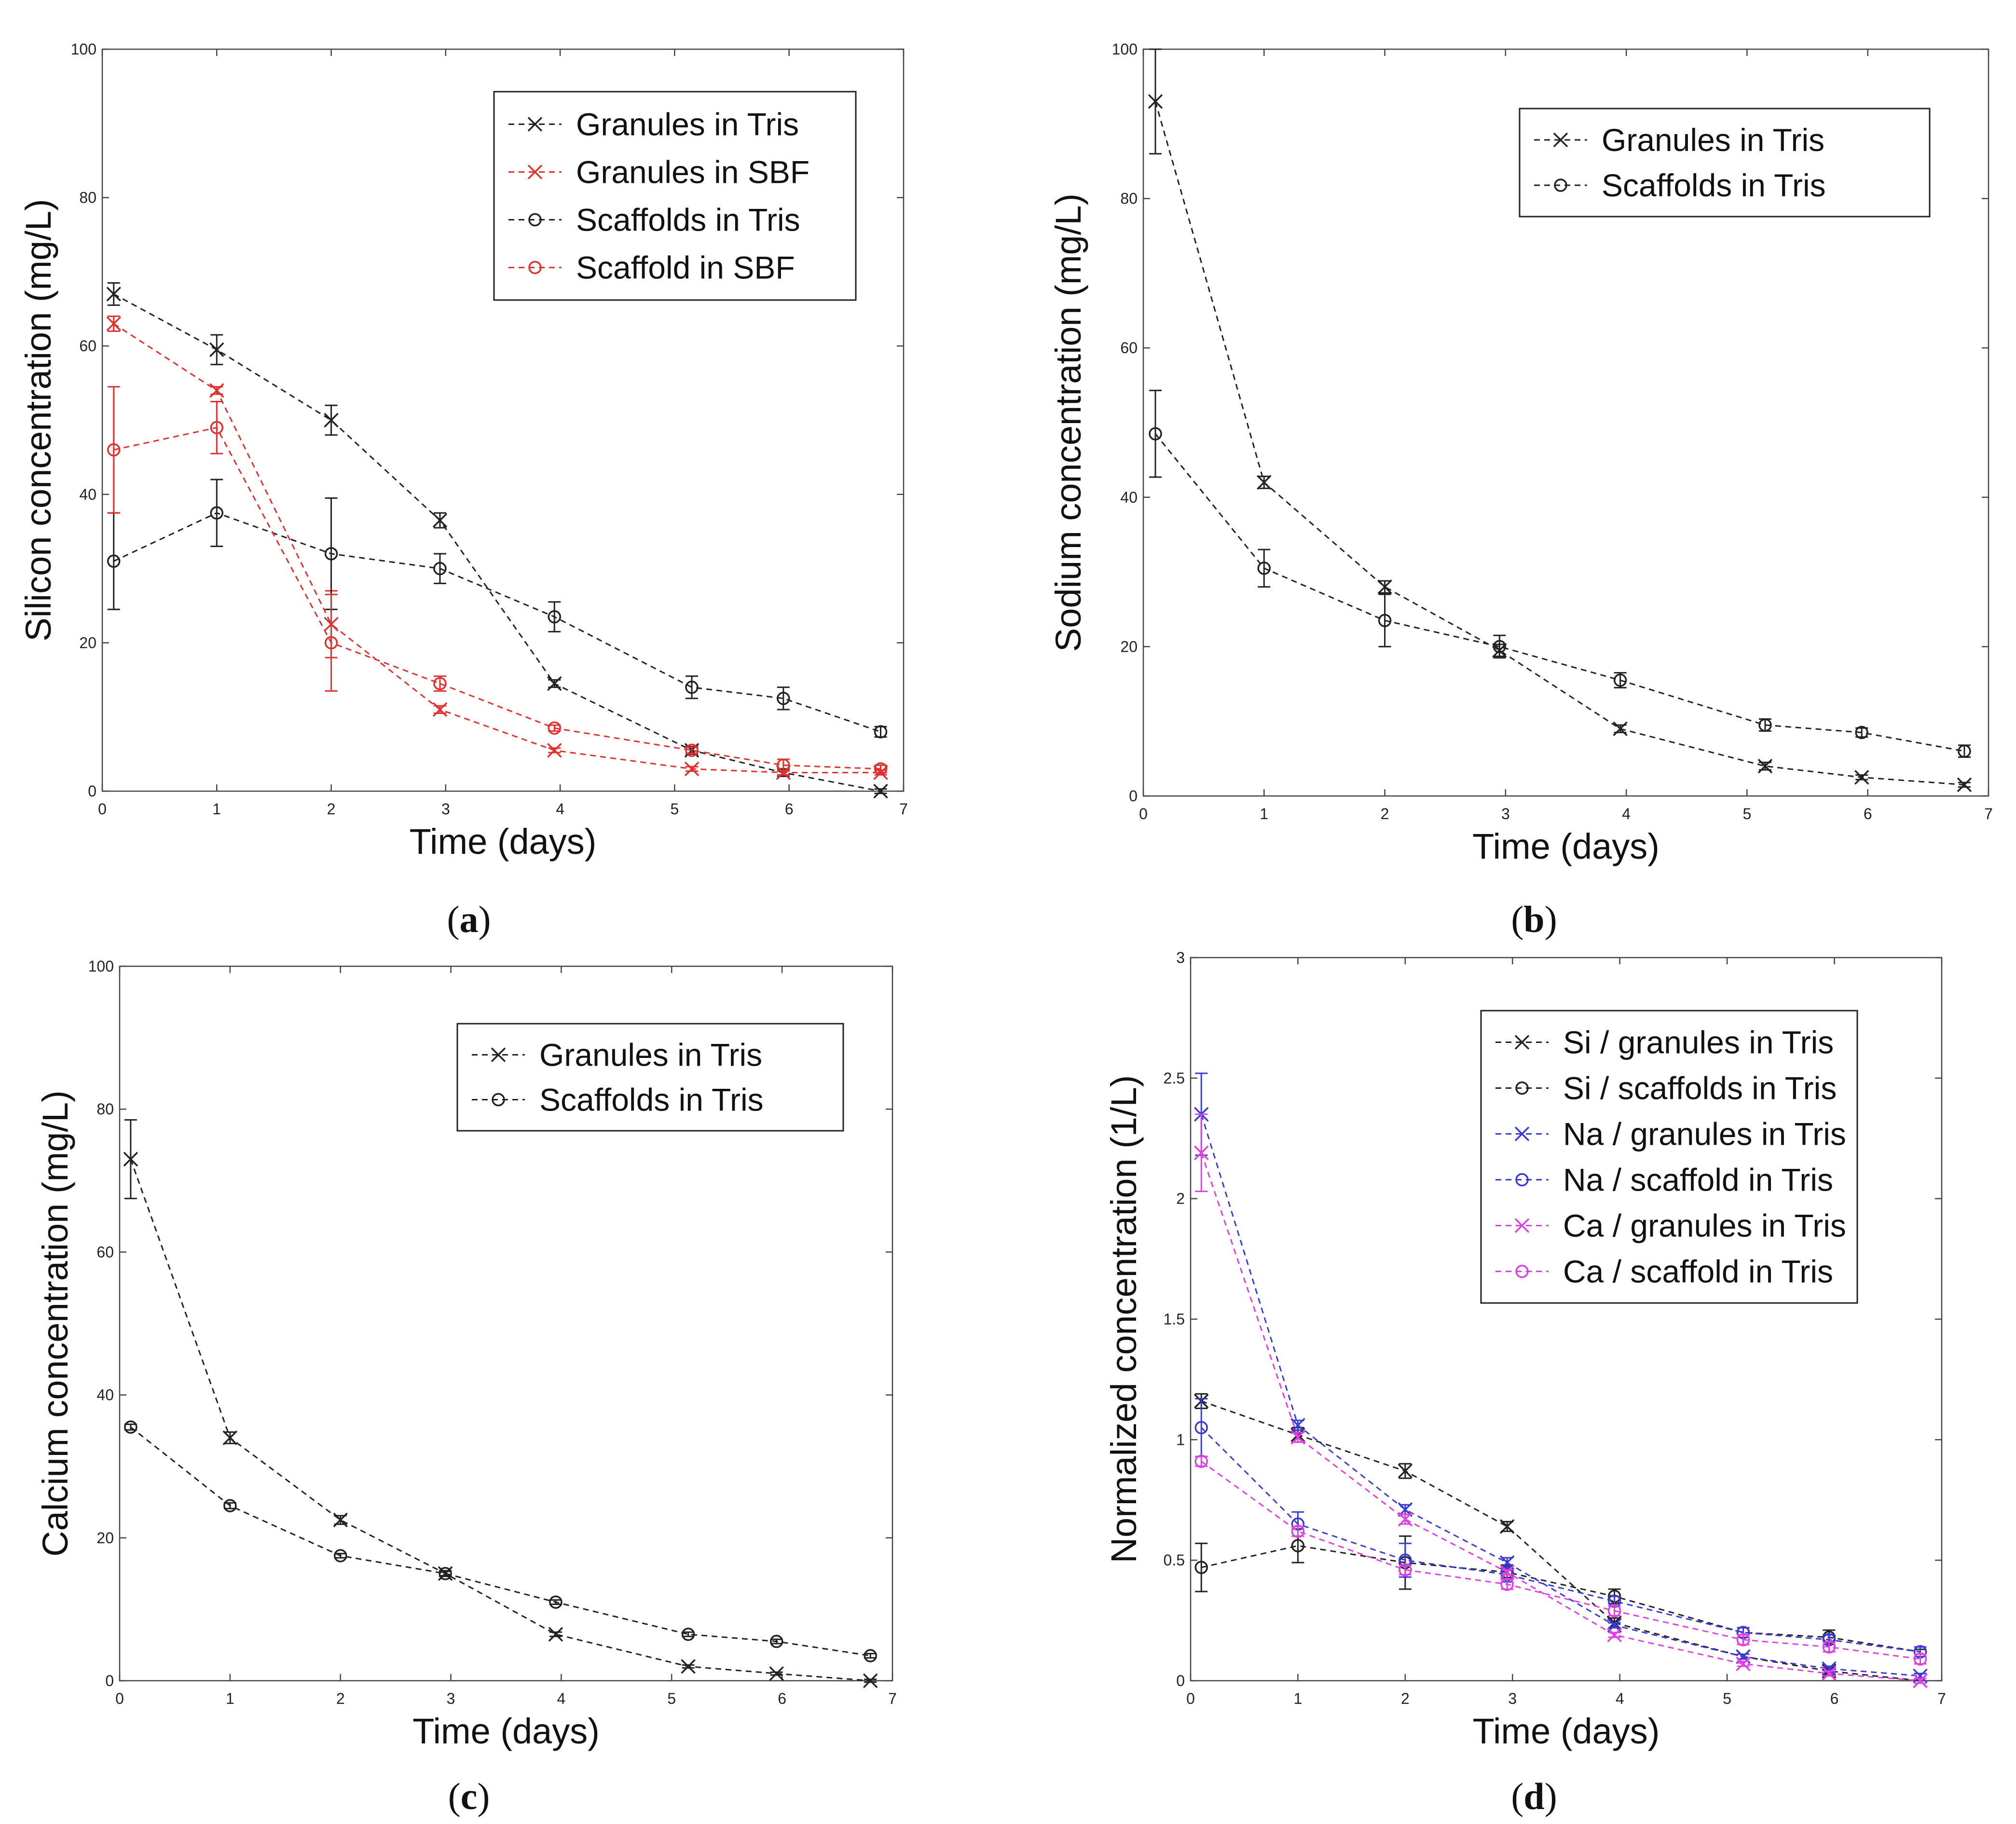  Describe the element at coordinates (1698, 1271) in the screenshot. I see `legend-entry: Ca / scaffold in Tris` at that location.